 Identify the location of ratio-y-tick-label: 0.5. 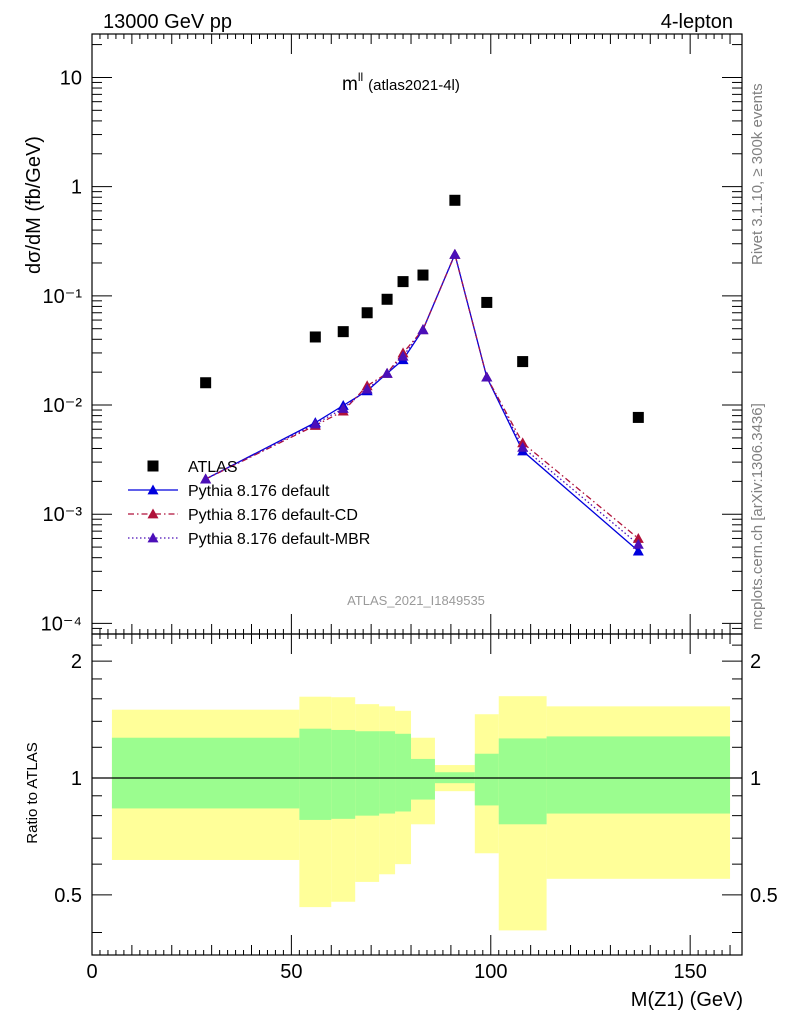
(68, 896).